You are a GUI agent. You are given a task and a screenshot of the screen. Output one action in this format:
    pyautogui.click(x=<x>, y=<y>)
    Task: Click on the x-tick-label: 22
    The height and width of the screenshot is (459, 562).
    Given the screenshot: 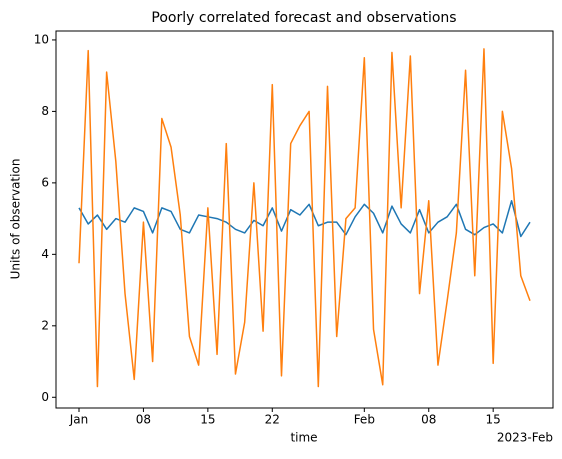 What is the action you would take?
    pyautogui.click(x=272, y=420)
    